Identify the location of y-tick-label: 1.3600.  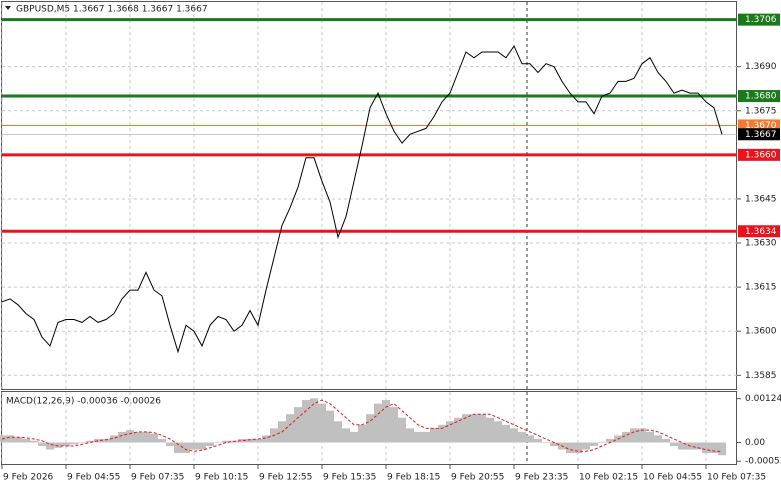
(761, 332).